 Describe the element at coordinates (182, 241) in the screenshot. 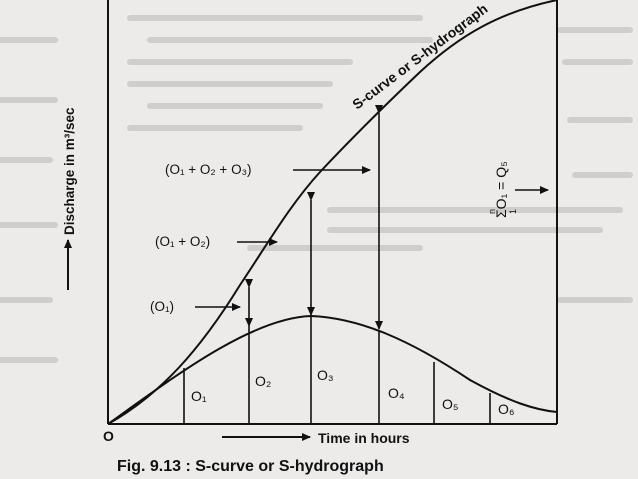

I see `annotation-o1-o2: (O₁ + O₂)` at that location.